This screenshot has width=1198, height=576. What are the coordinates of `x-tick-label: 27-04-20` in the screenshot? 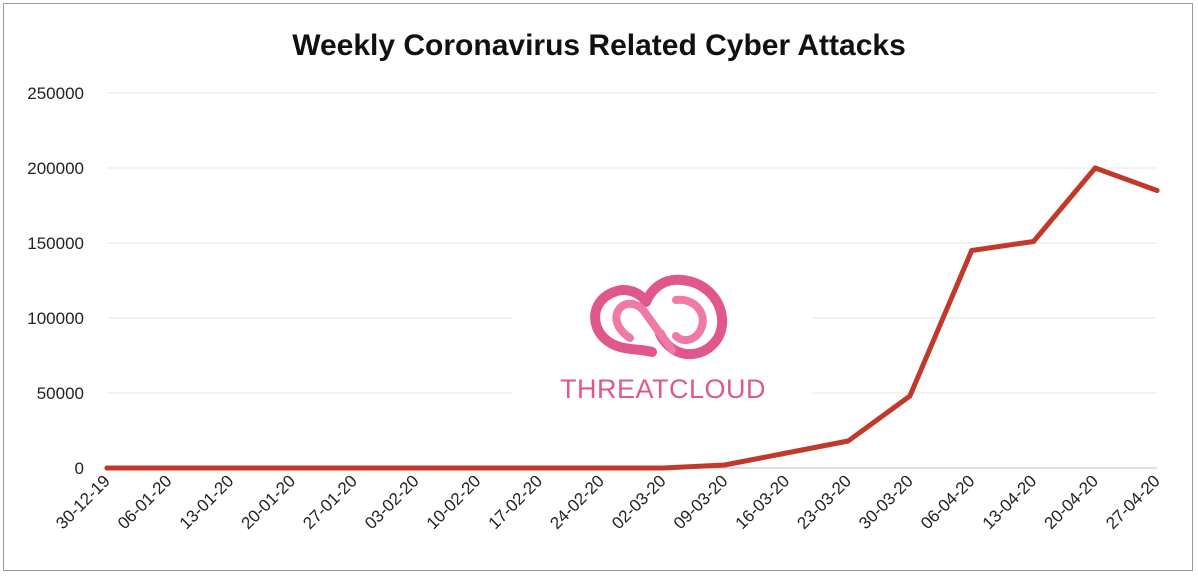 It's located at (1133, 502).